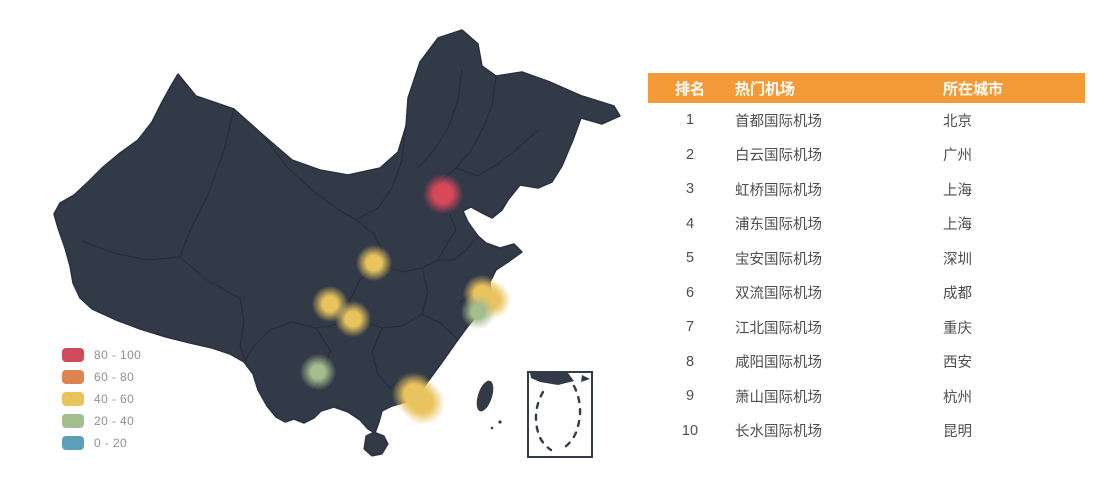 This screenshot has width=1104, height=500. What do you see at coordinates (778, 156) in the screenshot?
I see `airport-cell: 白云国际机场` at bounding box center [778, 156].